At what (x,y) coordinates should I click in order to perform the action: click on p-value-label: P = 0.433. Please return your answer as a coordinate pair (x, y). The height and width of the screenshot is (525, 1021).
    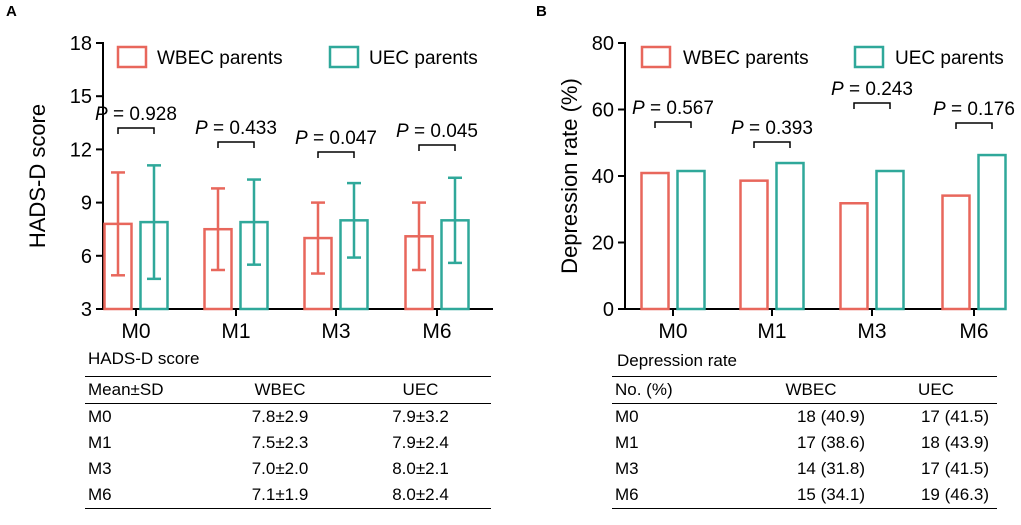
    Looking at the image, I should click on (236, 128).